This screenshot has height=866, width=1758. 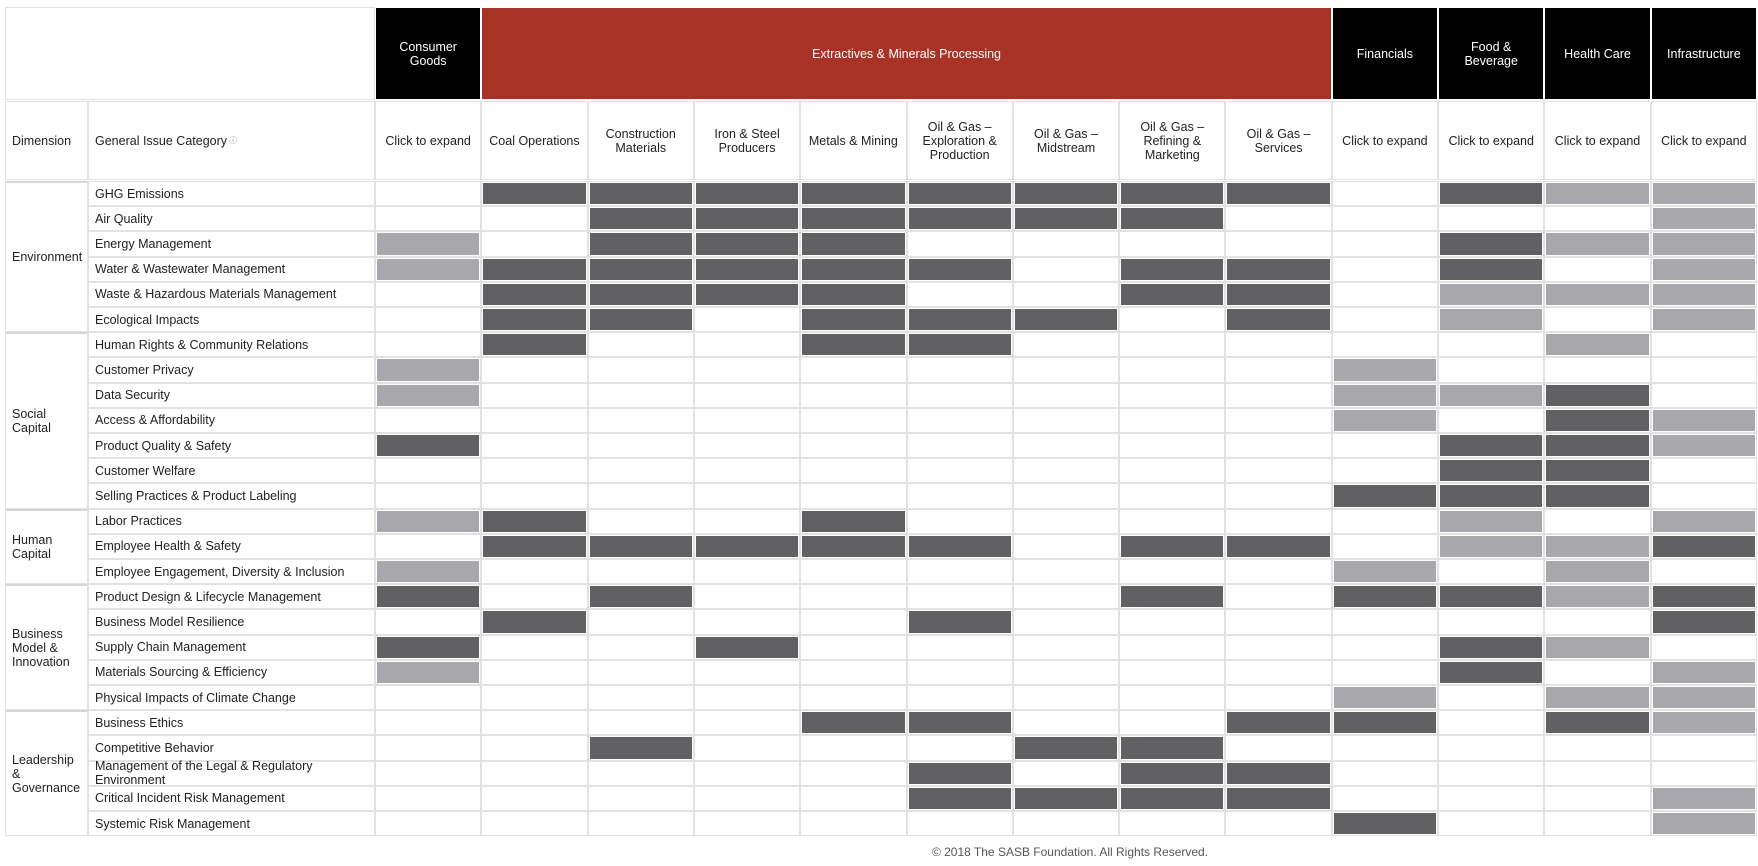 I want to click on issue-label: Energy Management, so click(x=231, y=244).